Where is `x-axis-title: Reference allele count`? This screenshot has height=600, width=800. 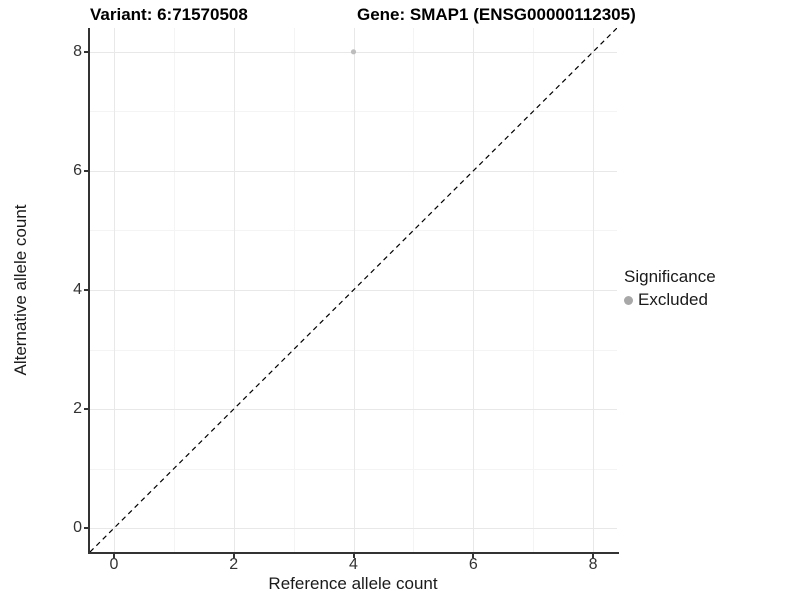
x-axis-title: Reference allele count is located at coordinates (353, 583).